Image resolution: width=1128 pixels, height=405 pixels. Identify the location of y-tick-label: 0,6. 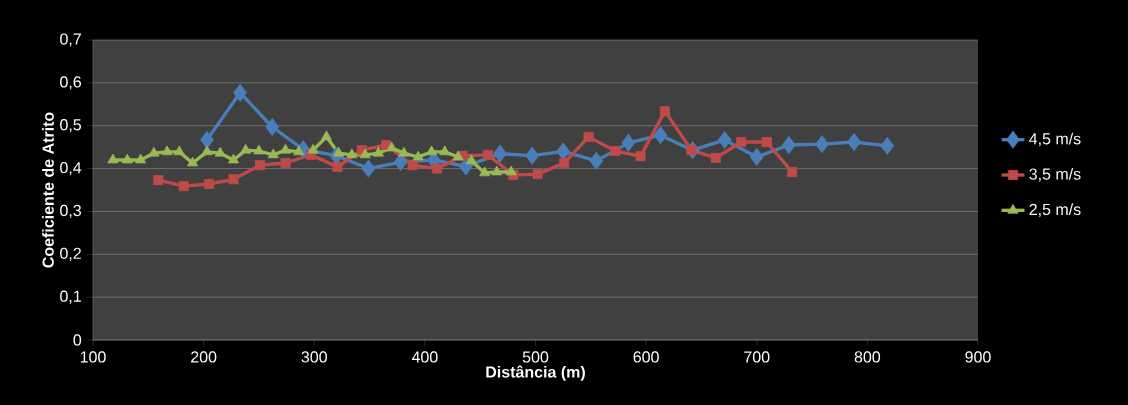
(71, 83).